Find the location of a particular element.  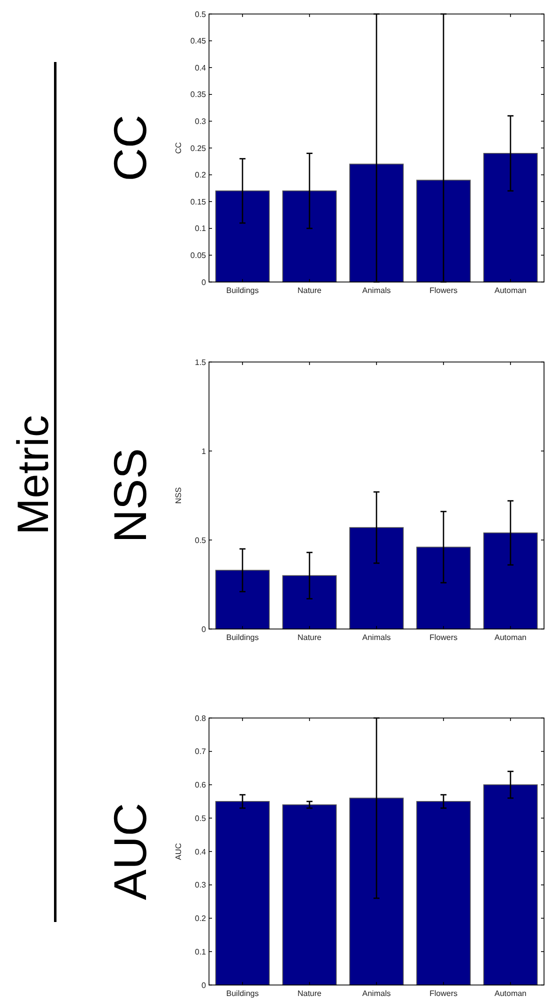

y-axis-title: CC is located at coordinates (178, 148).